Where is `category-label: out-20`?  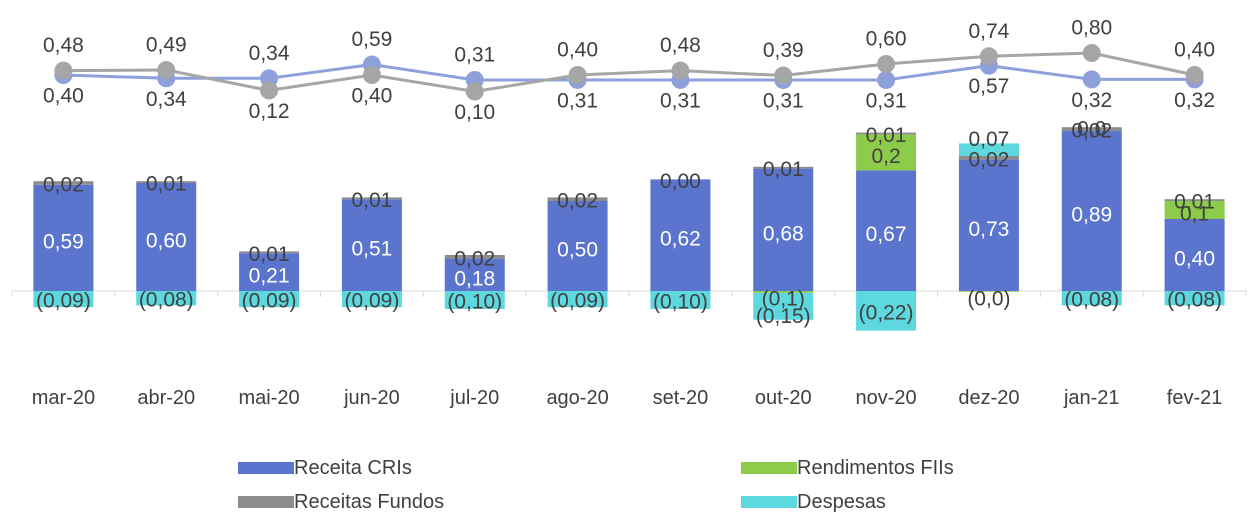
category-label: out-20 is located at coordinates (783, 398).